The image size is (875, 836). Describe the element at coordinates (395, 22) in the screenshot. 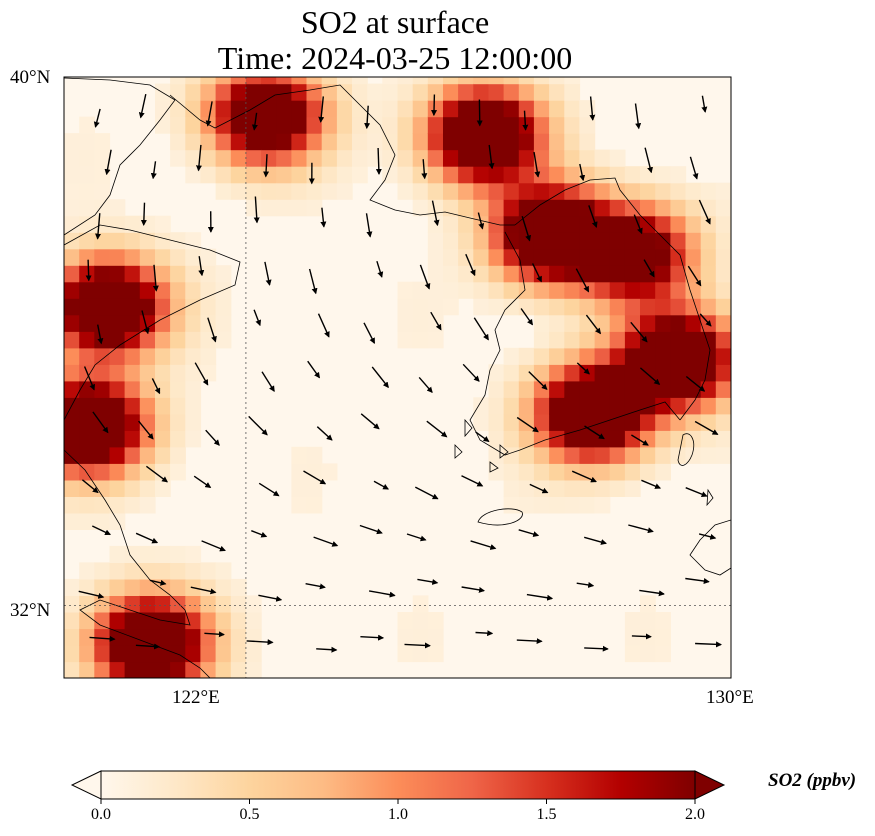

I see `map-title: SO2 at surface` at that location.